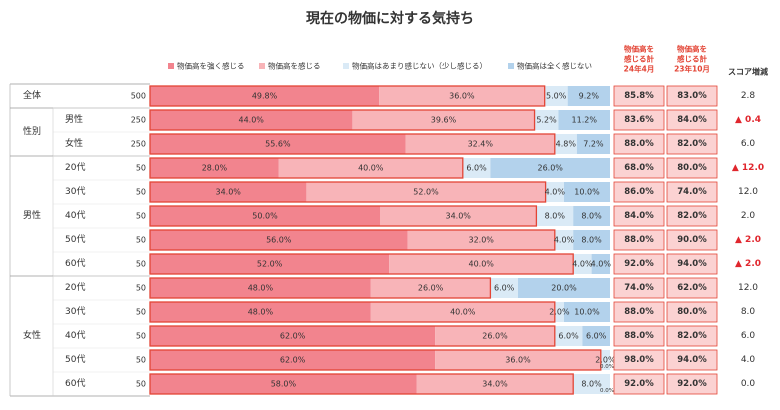 The width and height of the screenshot is (780, 410). What do you see at coordinates (748, 168) in the screenshot?
I see `score-change: ▲ 12.0` at bounding box center [748, 168].